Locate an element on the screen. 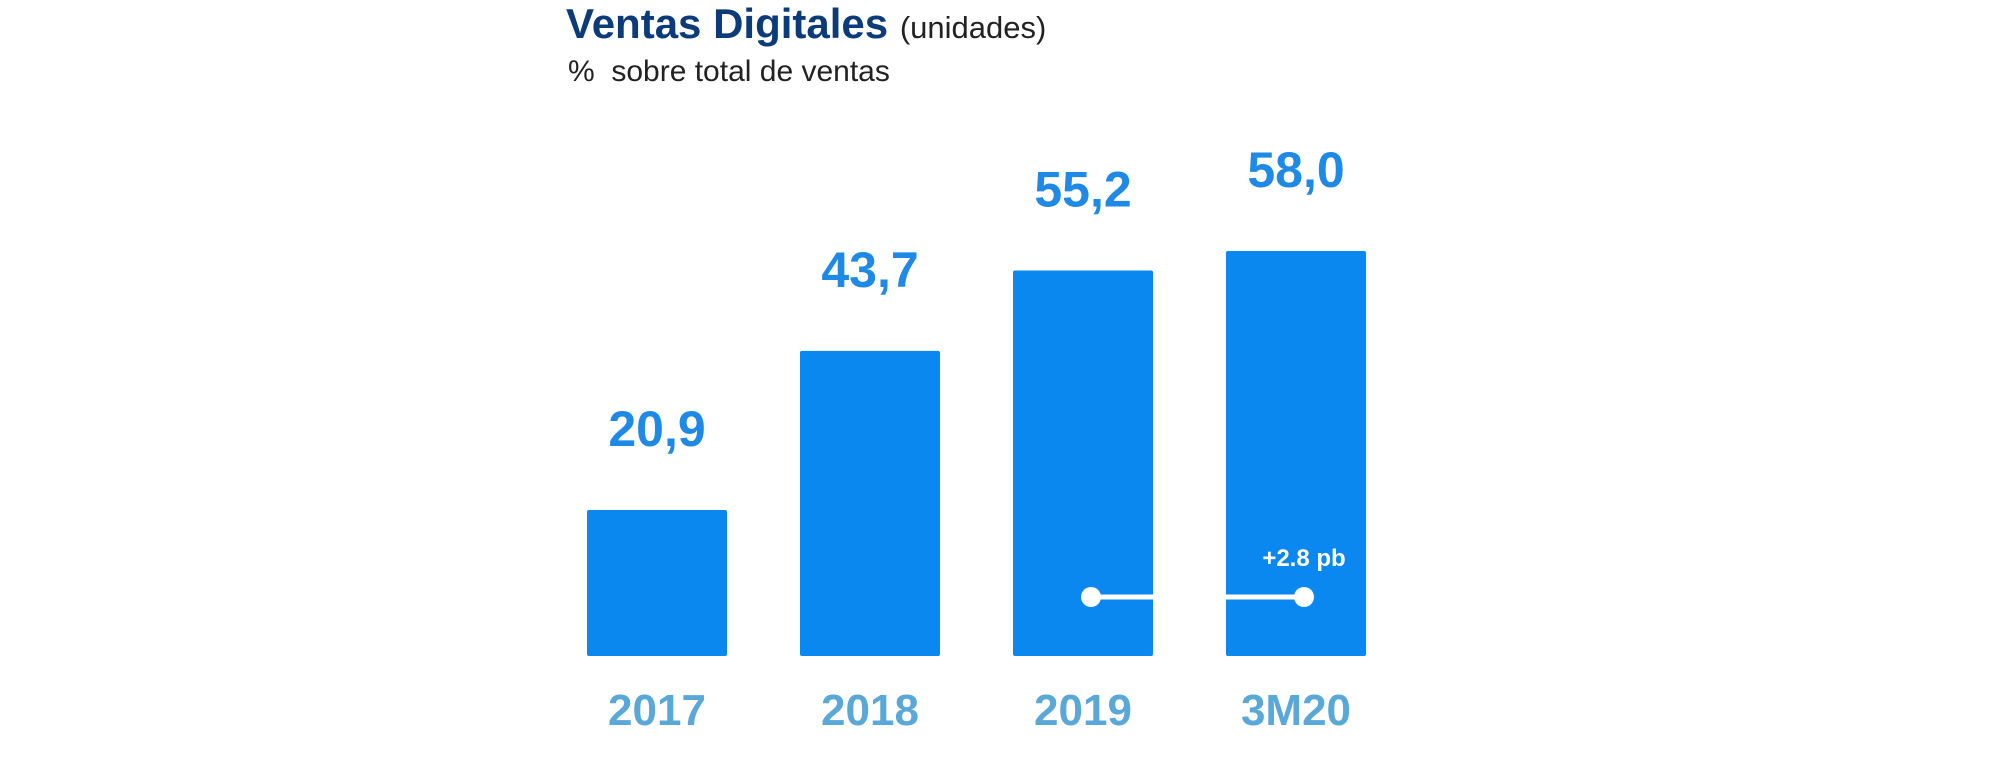  bar-2018 is located at coordinates (870, 503).